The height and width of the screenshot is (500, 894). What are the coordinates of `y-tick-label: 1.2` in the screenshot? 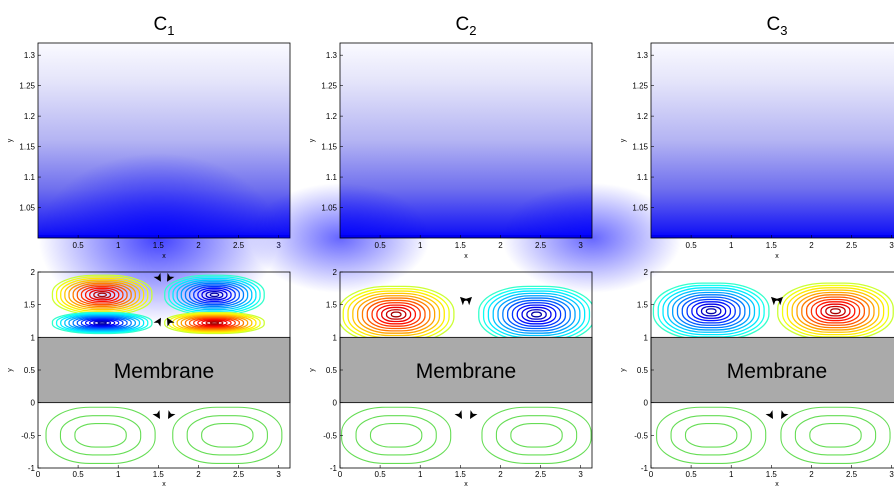 It's located at (643, 116).